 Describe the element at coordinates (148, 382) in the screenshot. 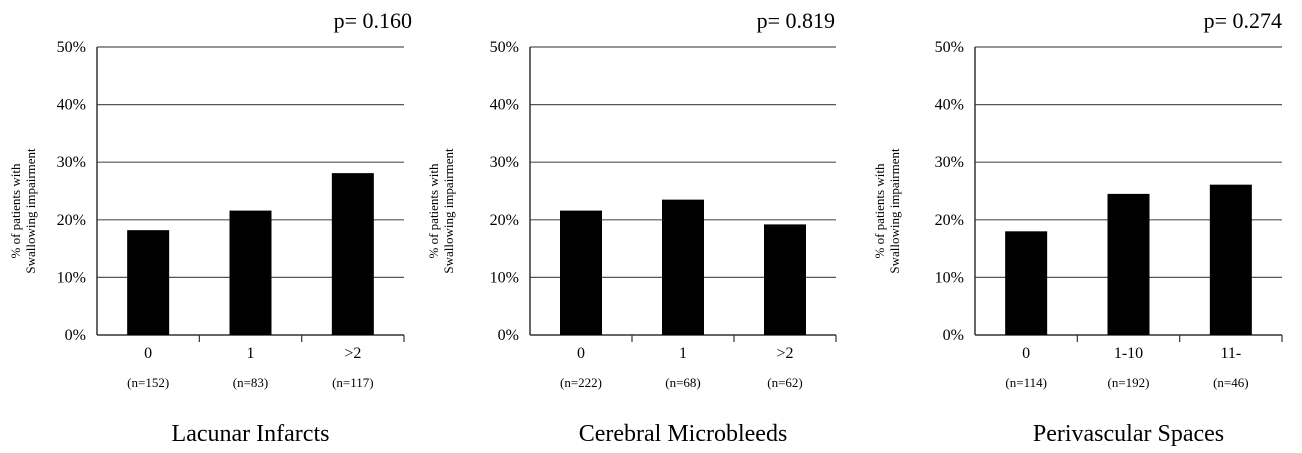

I see `n-label: (n=152)` at that location.